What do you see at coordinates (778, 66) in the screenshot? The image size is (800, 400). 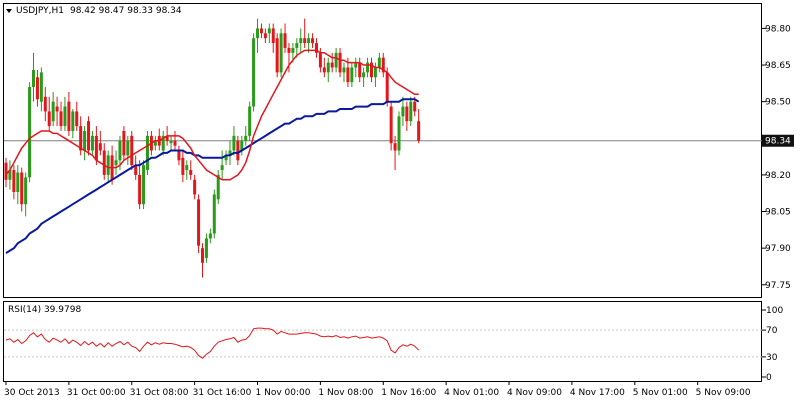 I see `price-tick-label: 98.65` at bounding box center [778, 66].